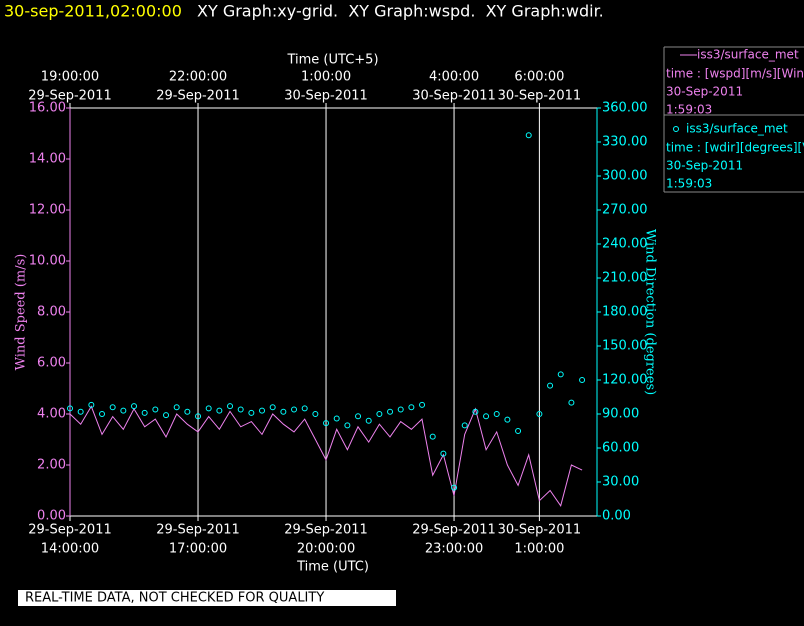 The height and width of the screenshot is (626, 804). I want to click on x2-tick-label: 19:00:00, so click(70, 77).